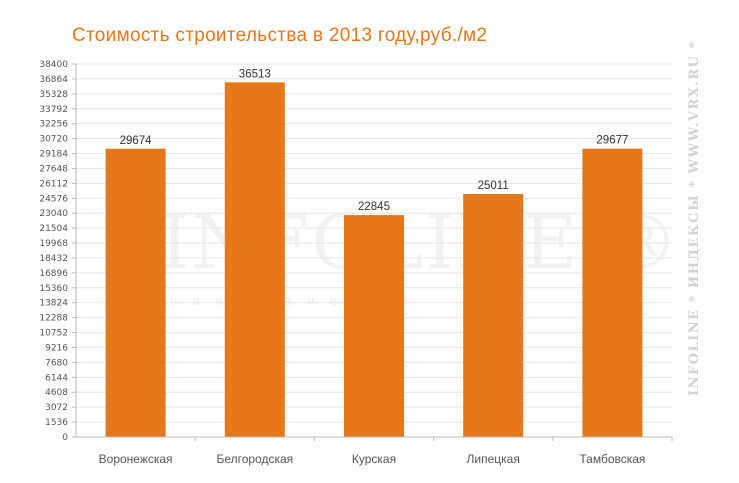 The width and height of the screenshot is (739, 483). What do you see at coordinates (53, 110) in the screenshot?
I see `y-tick-label: 33792` at bounding box center [53, 110].